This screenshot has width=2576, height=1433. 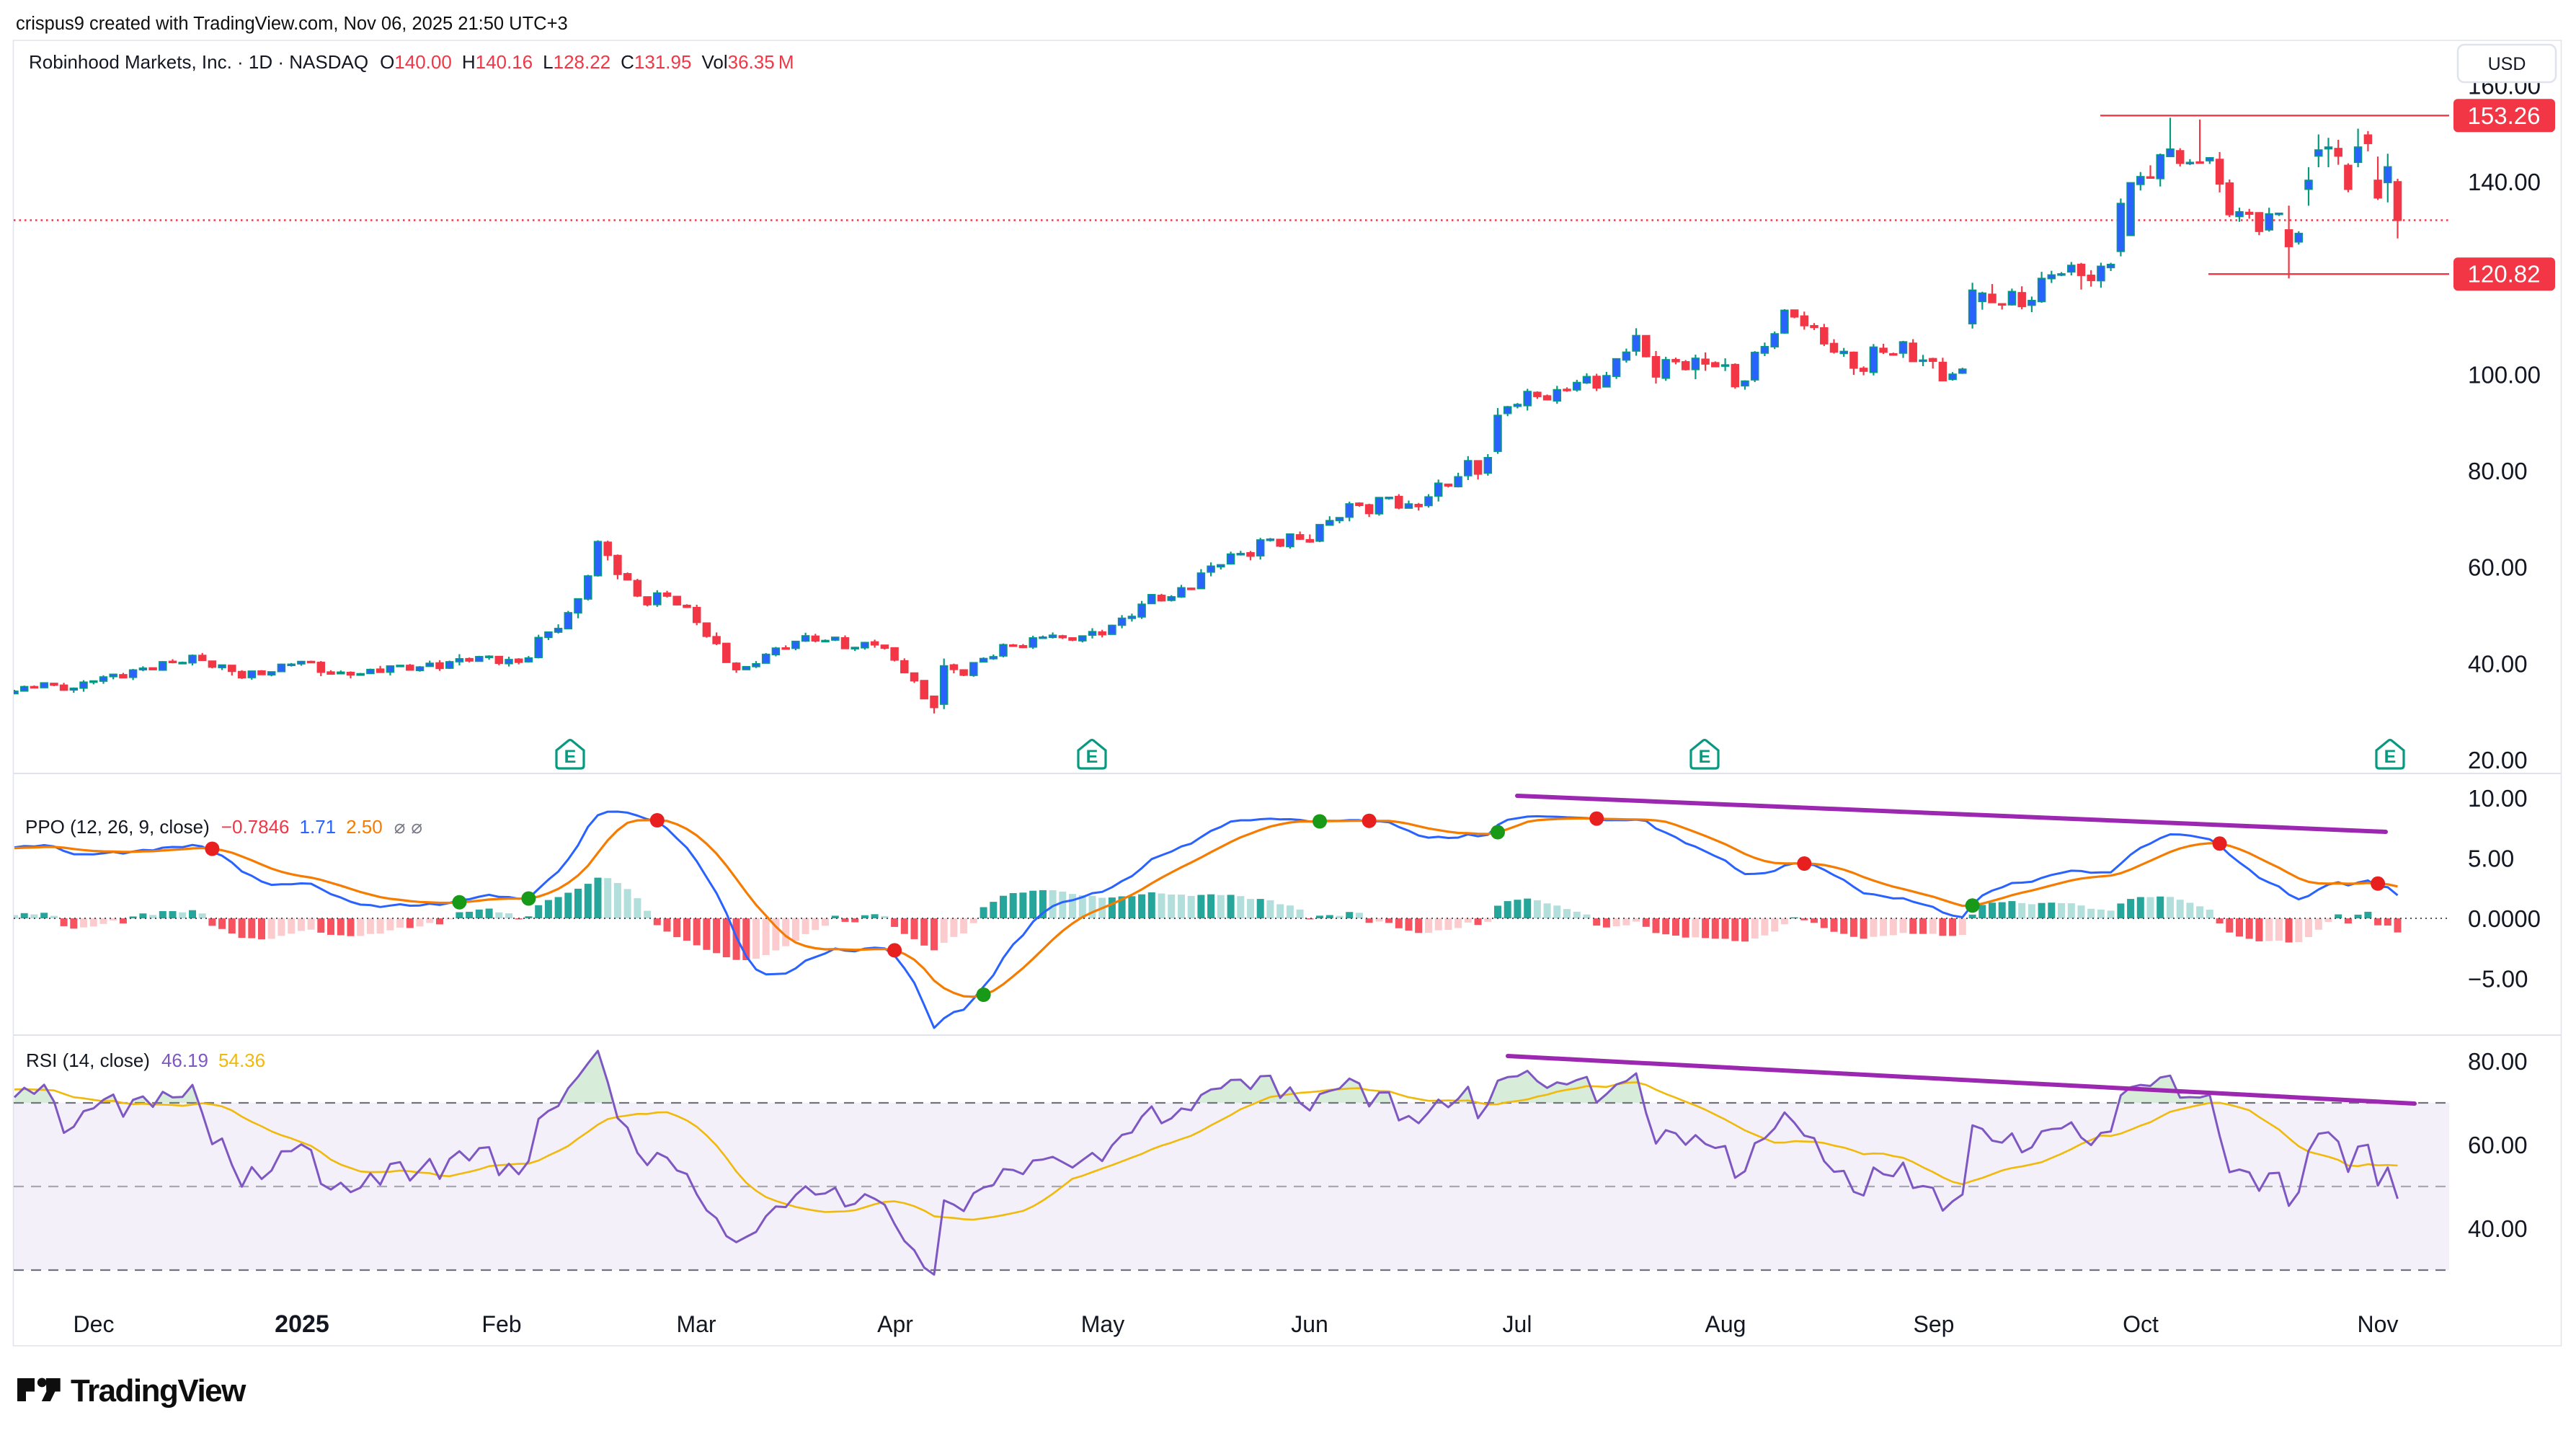 I want to click on svg-text: Dec, so click(x=94, y=1324).